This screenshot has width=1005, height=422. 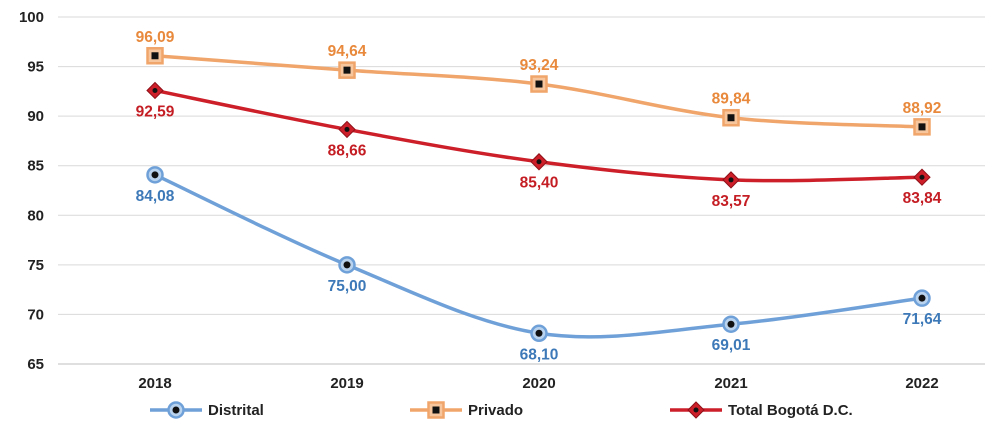 What do you see at coordinates (790, 410) in the screenshot?
I see `legend-label-total-bogota-d-c: Total Bogotá D.C.` at bounding box center [790, 410].